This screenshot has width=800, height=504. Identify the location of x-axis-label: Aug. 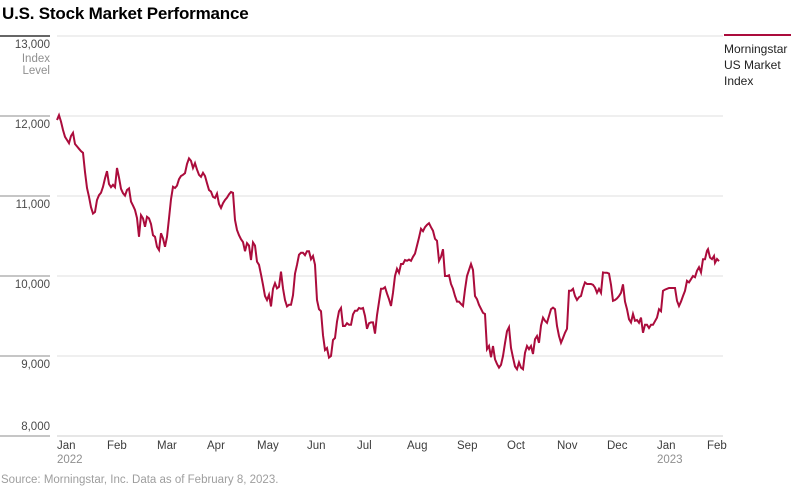
(417, 446).